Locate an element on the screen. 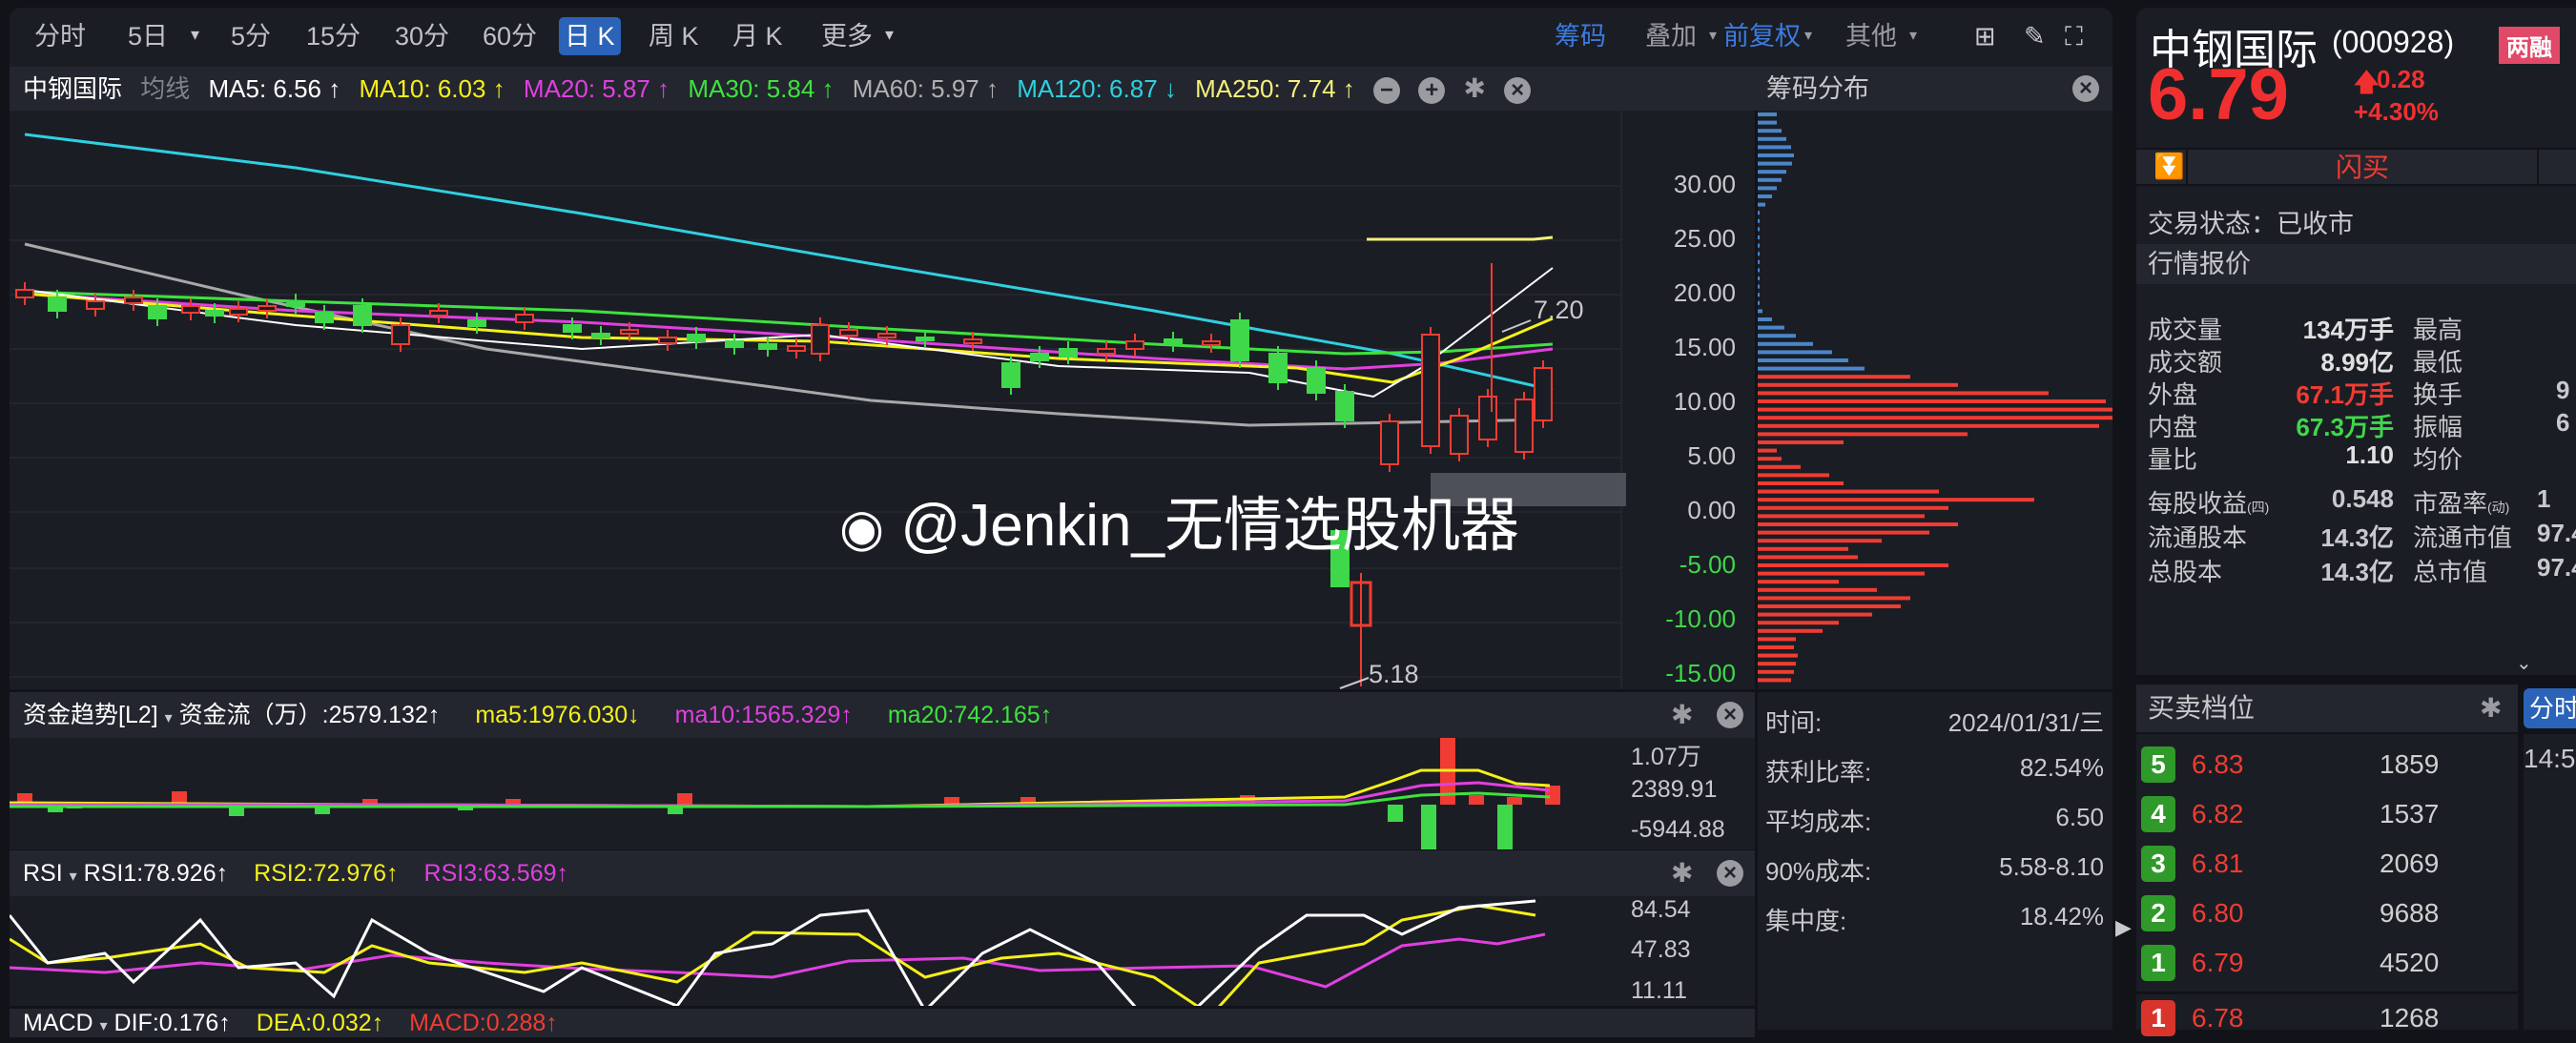 The height and width of the screenshot is (1043, 2576). orderbook-title: 买卖档位 is located at coordinates (2202, 708).